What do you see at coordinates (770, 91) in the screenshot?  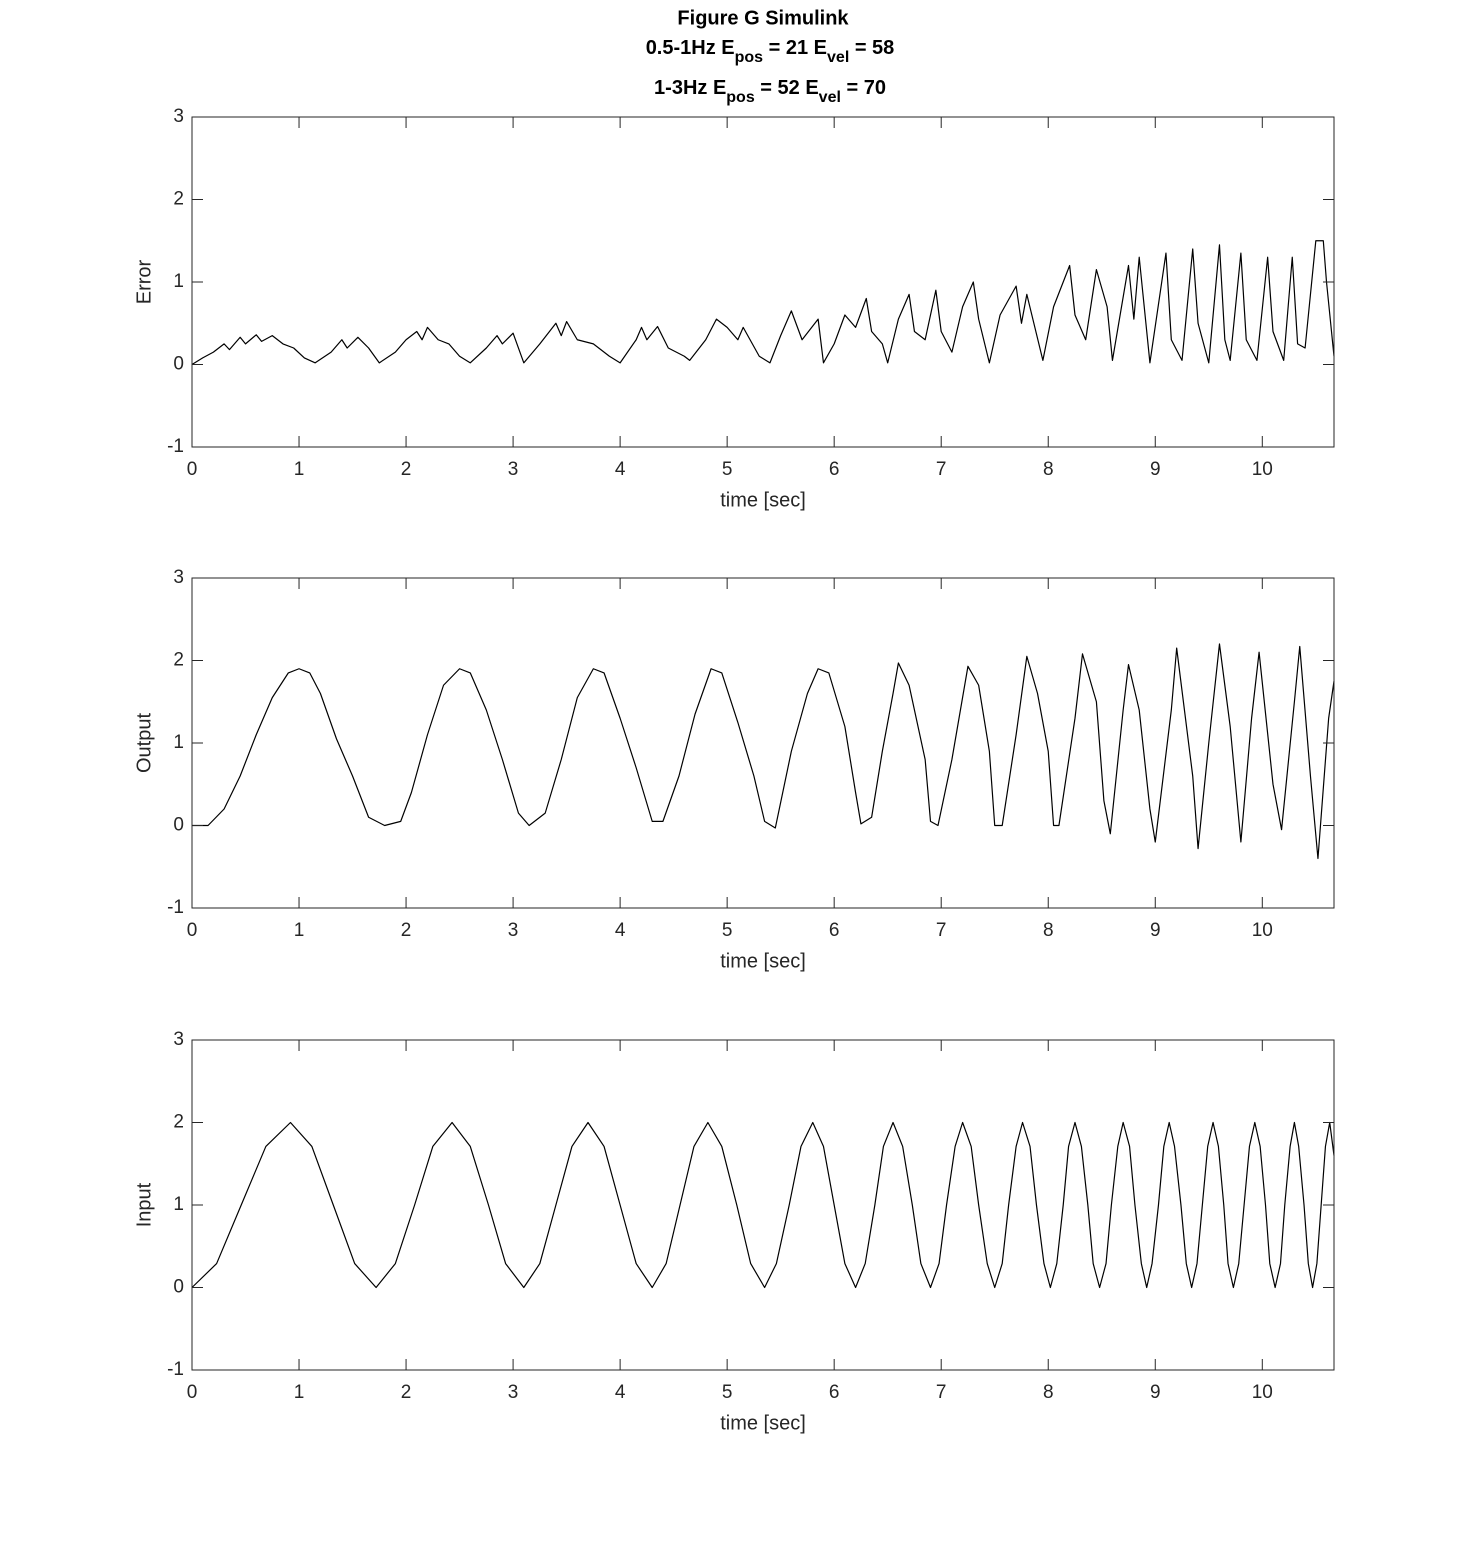 I see `chart-subtitle: 1-3Hz Epos = 52 Evel = 70` at bounding box center [770, 91].